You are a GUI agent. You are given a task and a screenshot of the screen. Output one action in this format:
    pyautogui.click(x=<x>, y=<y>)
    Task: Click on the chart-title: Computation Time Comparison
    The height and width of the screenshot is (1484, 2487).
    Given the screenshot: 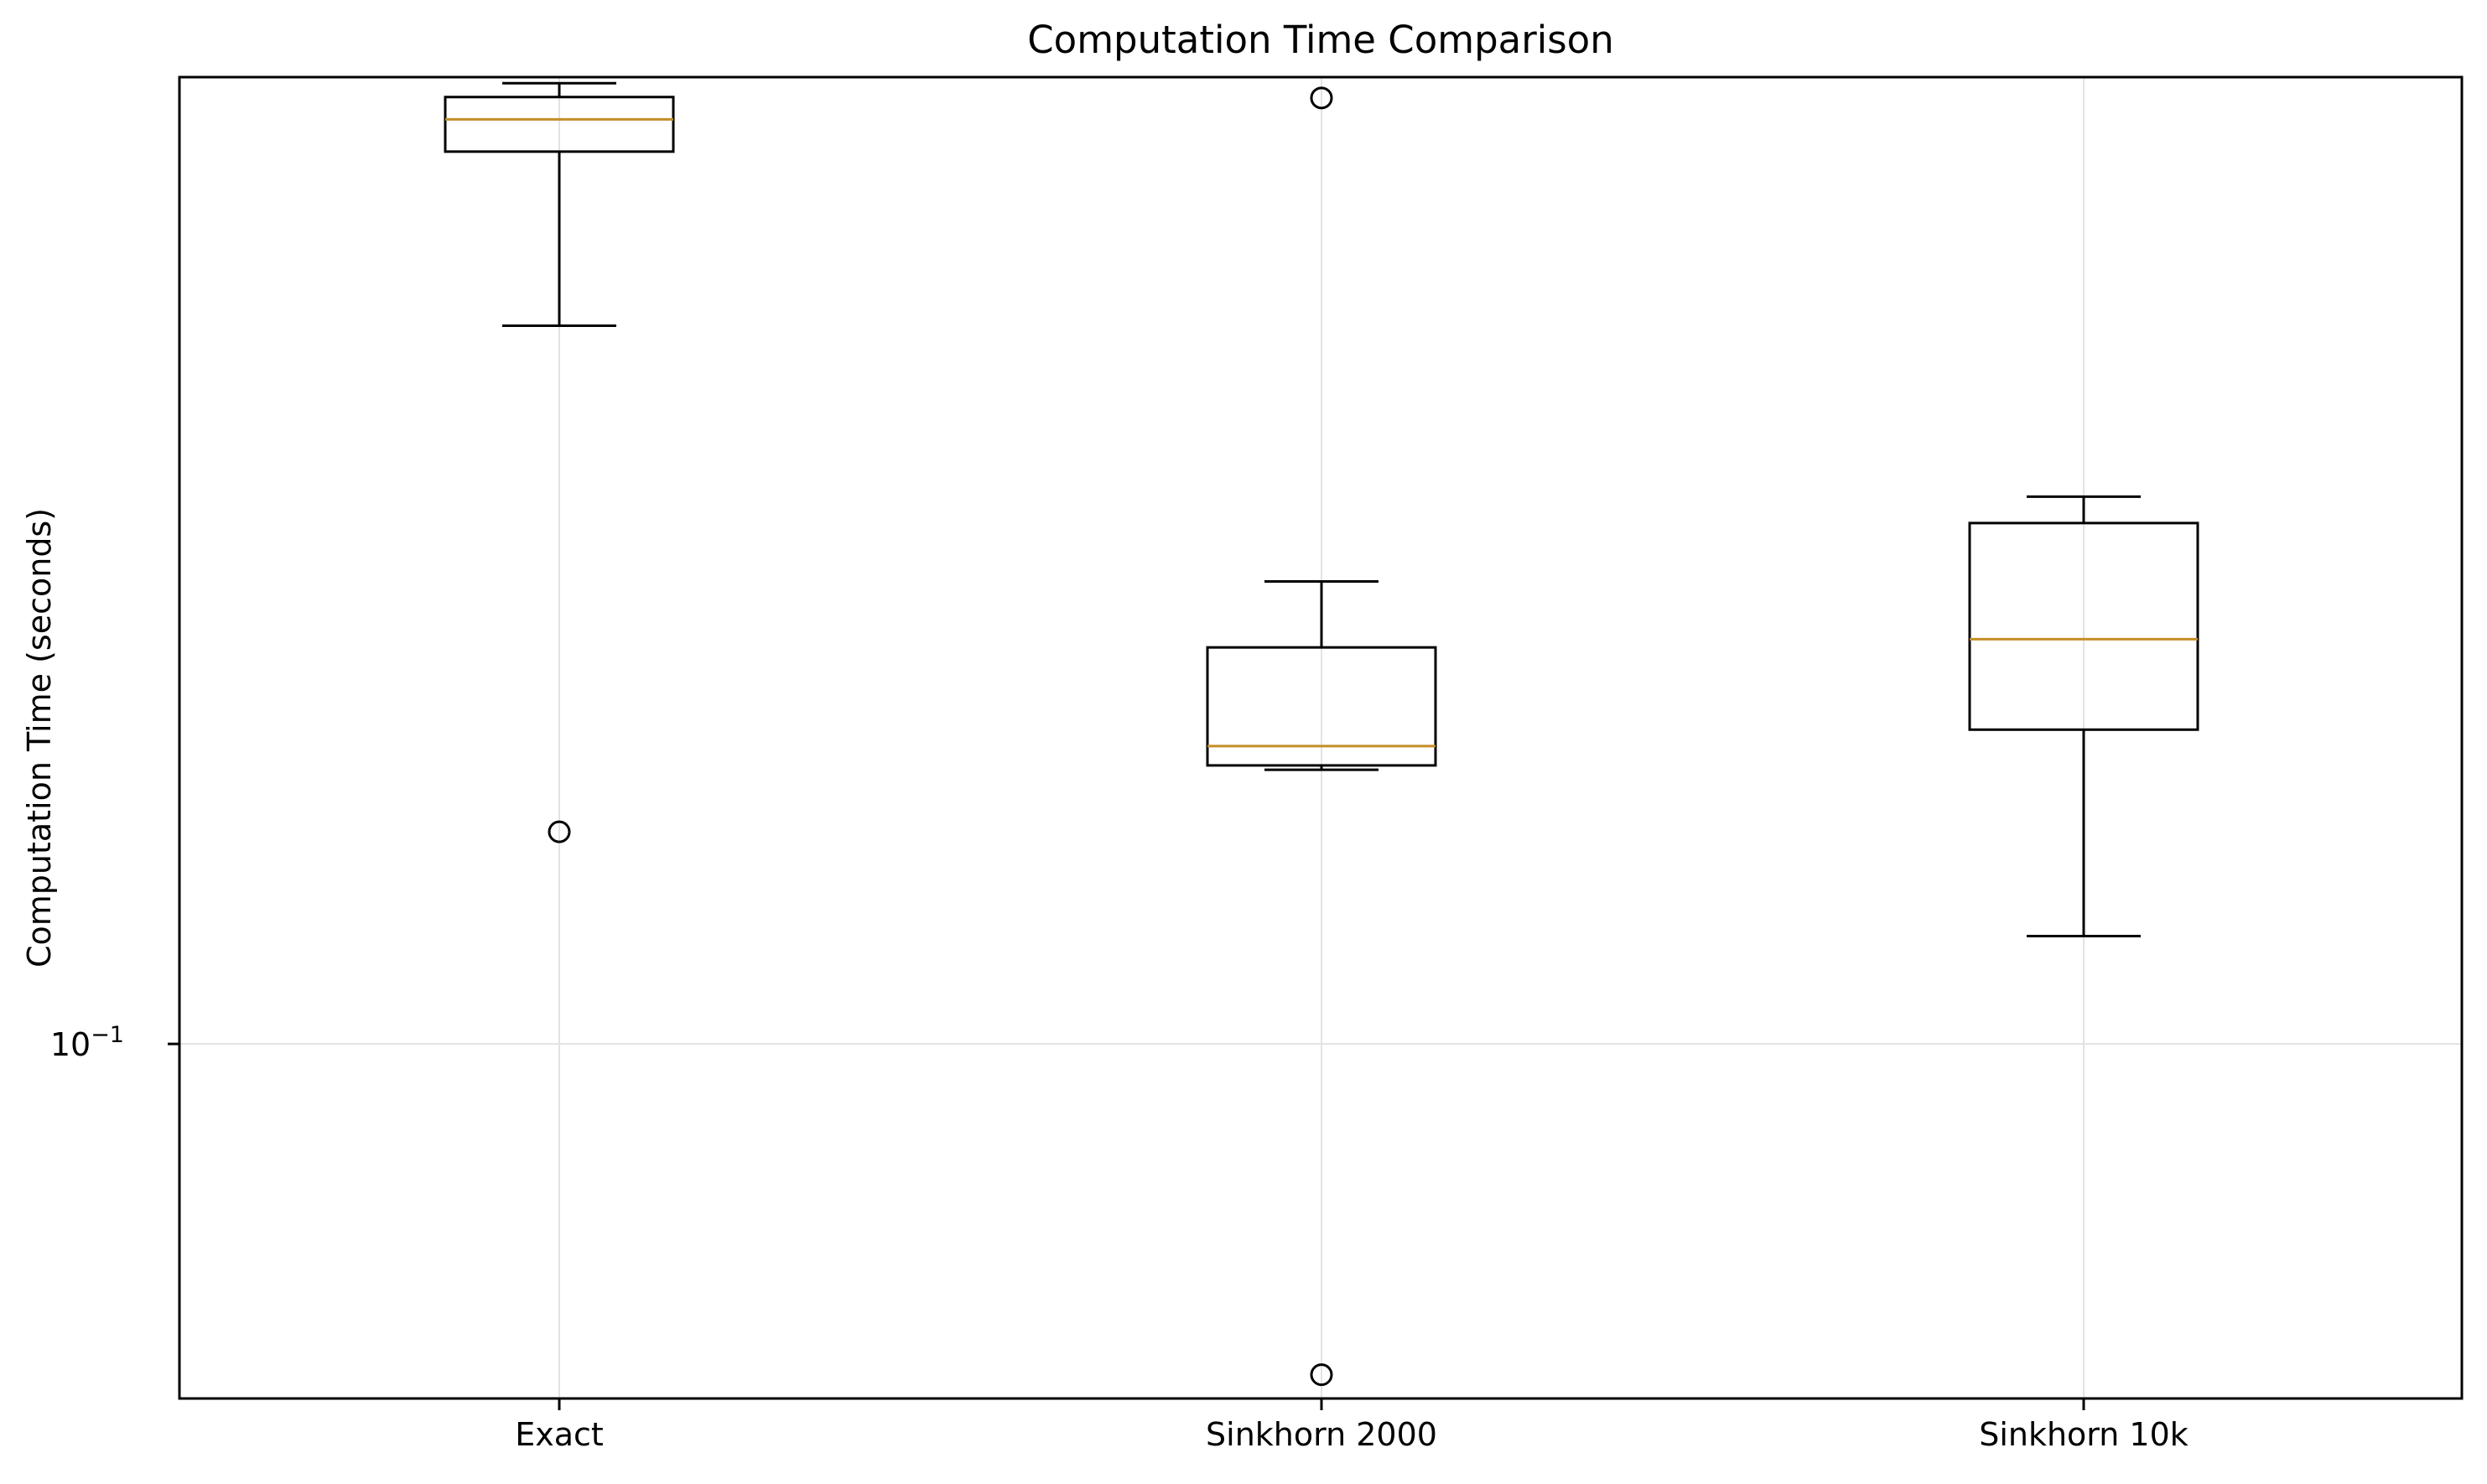 What is the action you would take?
    pyautogui.click(x=1320, y=40)
    